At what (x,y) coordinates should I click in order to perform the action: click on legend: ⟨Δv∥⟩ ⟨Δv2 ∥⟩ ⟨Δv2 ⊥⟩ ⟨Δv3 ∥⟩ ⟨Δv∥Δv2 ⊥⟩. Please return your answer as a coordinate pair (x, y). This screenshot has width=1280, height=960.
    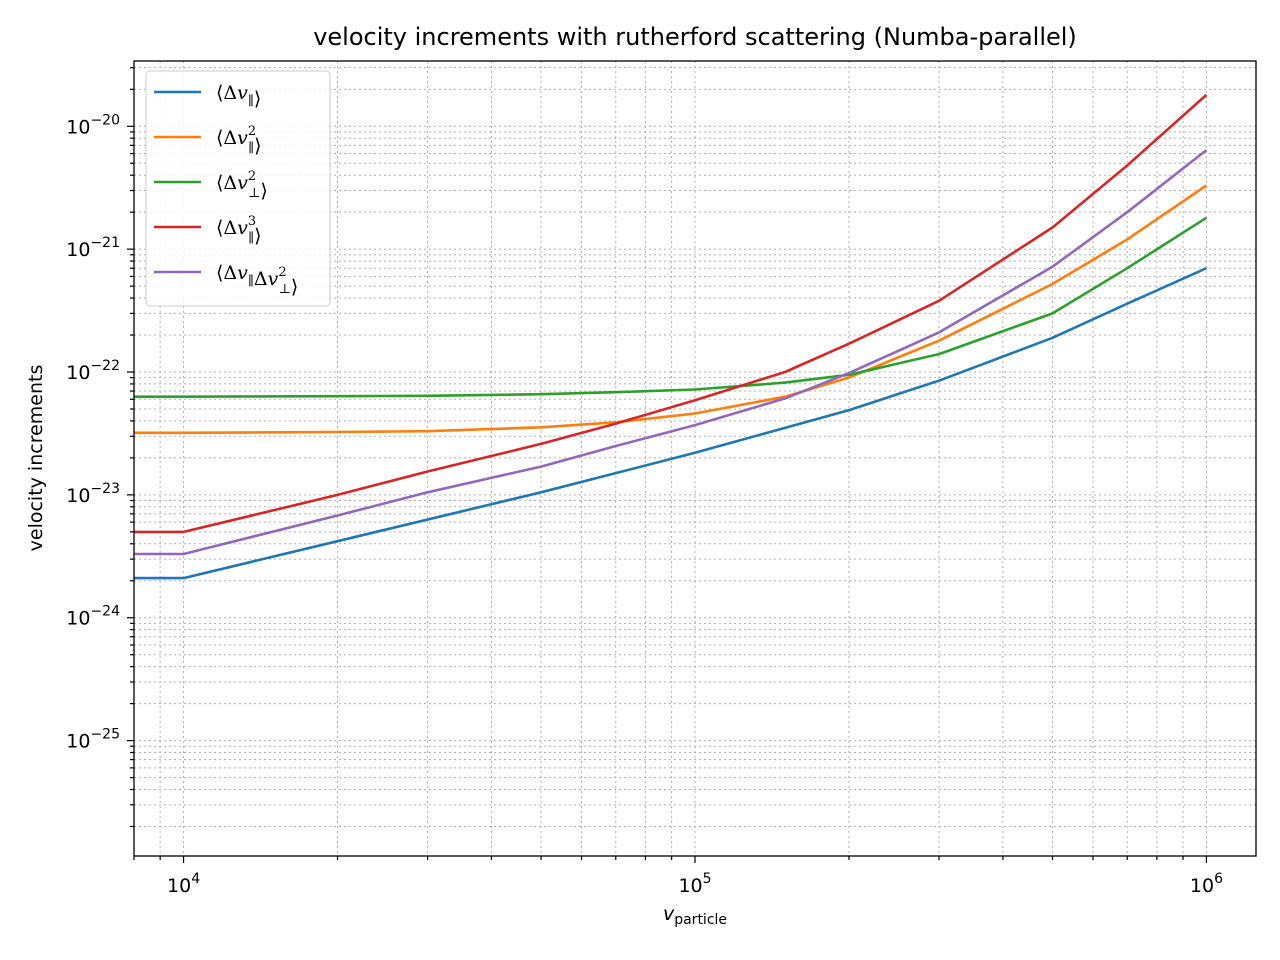
    Looking at the image, I should click on (238, 188).